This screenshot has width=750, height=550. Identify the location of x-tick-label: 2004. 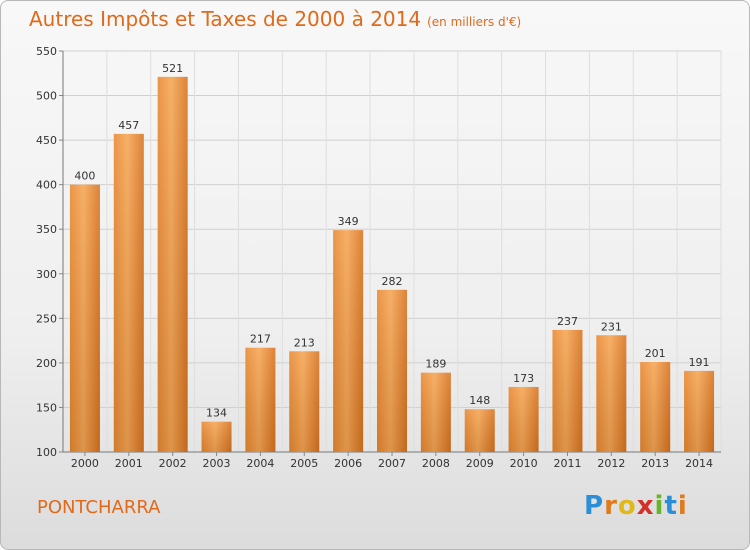
(260, 463).